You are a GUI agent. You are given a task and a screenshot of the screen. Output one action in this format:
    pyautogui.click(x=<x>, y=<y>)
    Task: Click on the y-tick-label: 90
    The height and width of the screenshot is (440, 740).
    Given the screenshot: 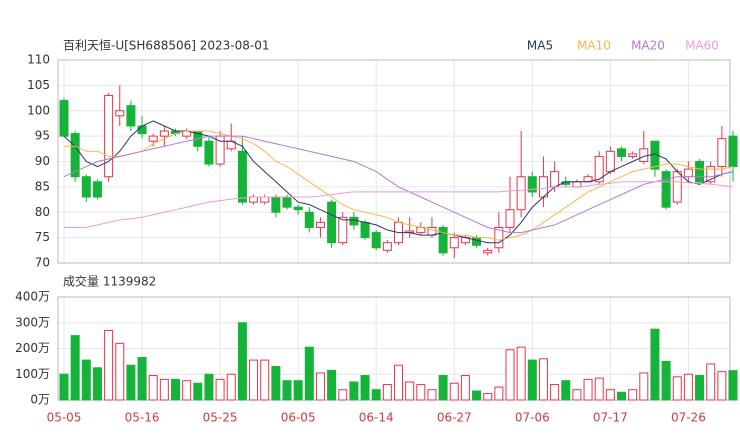 What is the action you would take?
    pyautogui.click(x=42, y=161)
    